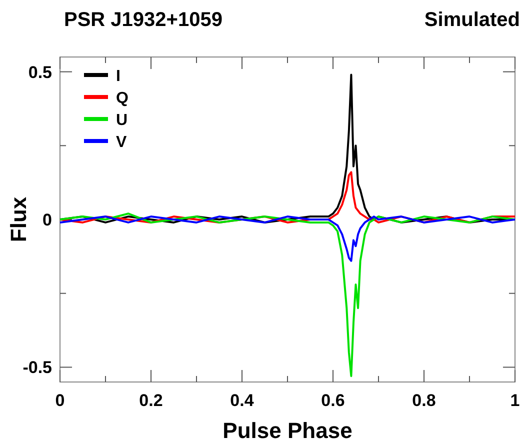 This screenshot has width=522, height=444. What do you see at coordinates (18, 219) in the screenshot?
I see `y-axis-title: Flux` at bounding box center [18, 219].